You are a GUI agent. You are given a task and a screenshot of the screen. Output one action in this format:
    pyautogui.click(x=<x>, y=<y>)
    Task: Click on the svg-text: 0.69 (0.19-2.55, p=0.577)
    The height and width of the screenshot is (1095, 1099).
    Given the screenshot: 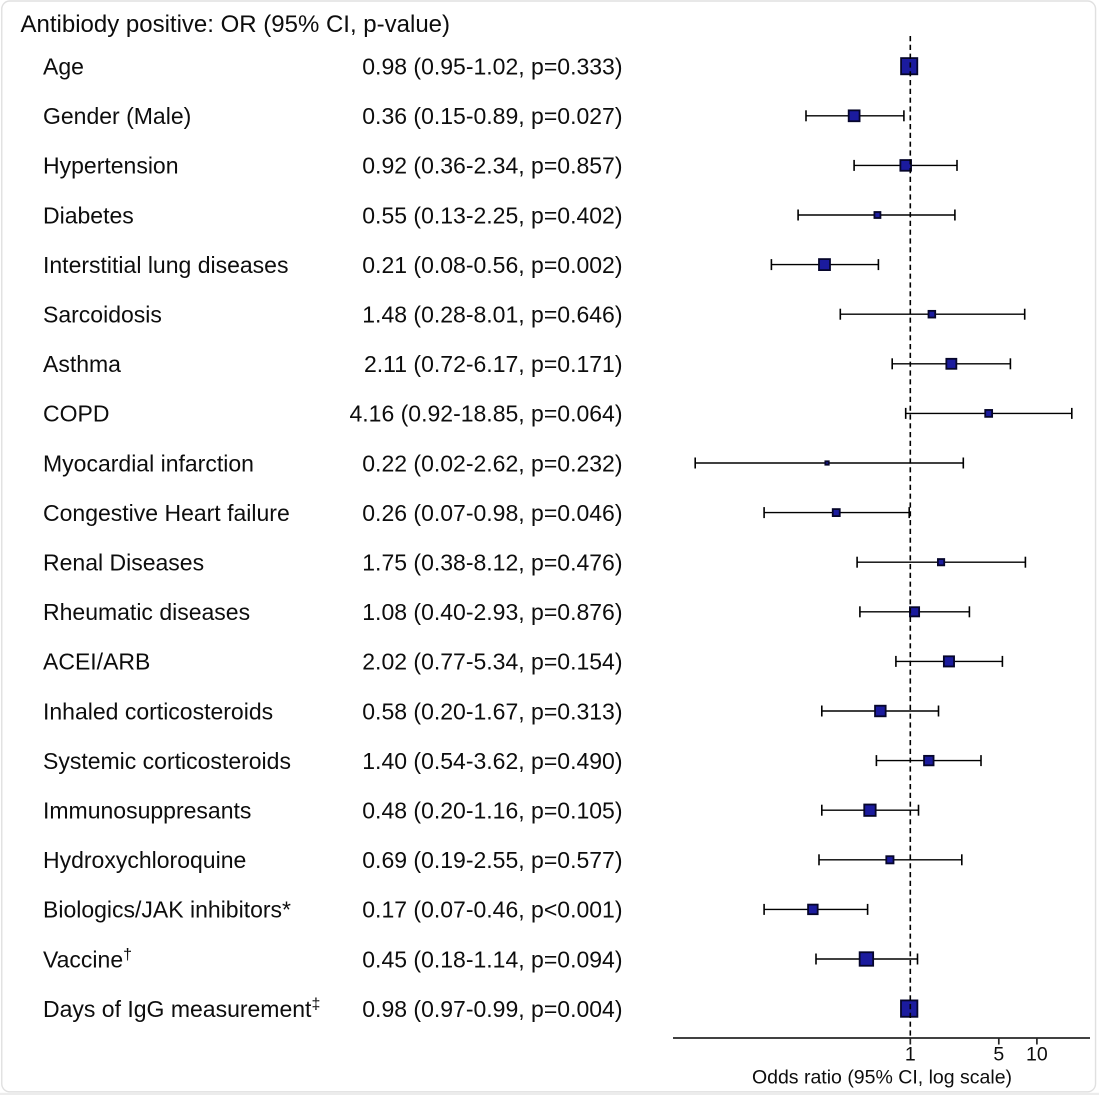 What is the action you would take?
    pyautogui.click(x=492, y=860)
    